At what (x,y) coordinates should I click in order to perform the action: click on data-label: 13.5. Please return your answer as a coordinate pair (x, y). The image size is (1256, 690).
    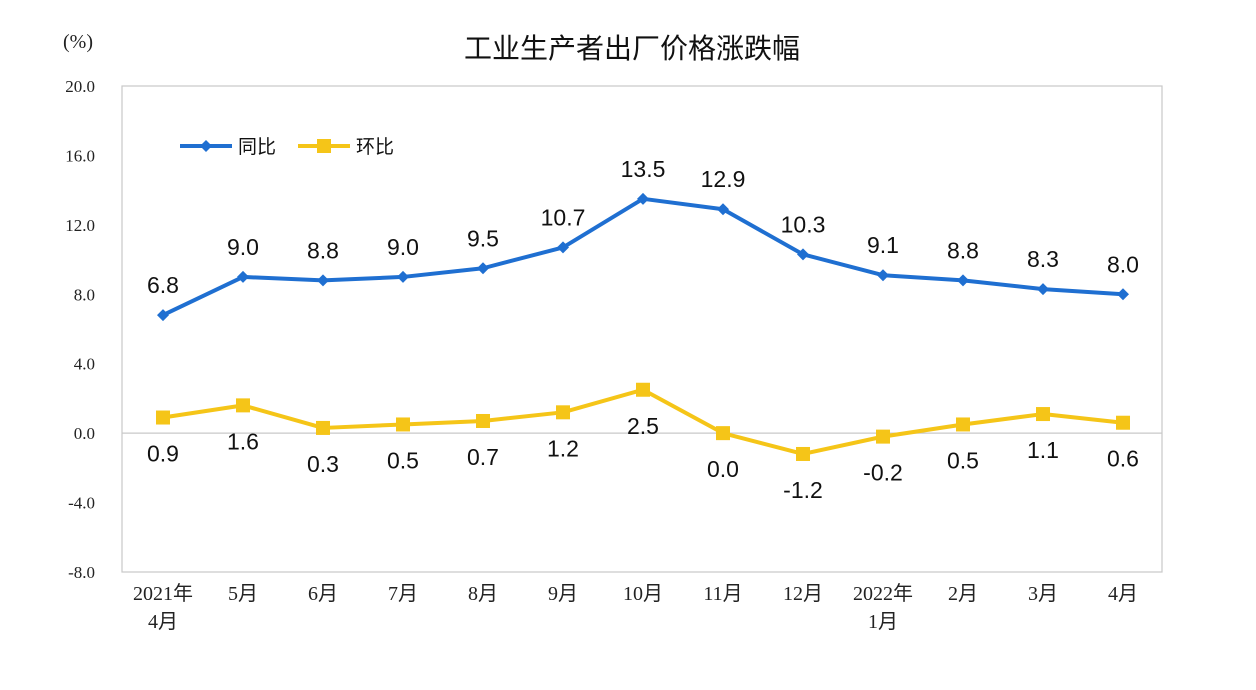
    Looking at the image, I should click on (643, 169).